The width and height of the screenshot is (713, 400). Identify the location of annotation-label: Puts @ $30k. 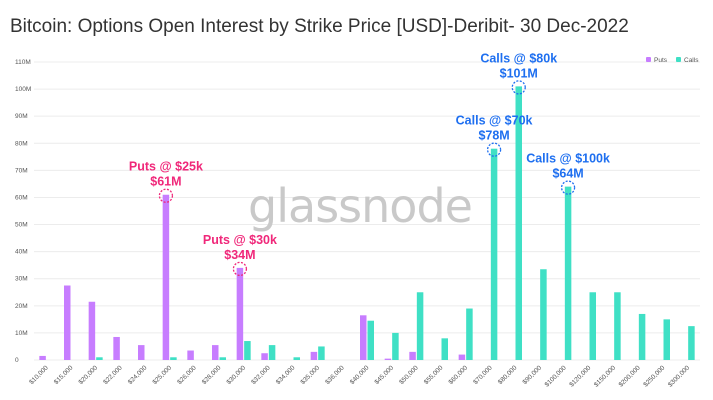
(240, 240).